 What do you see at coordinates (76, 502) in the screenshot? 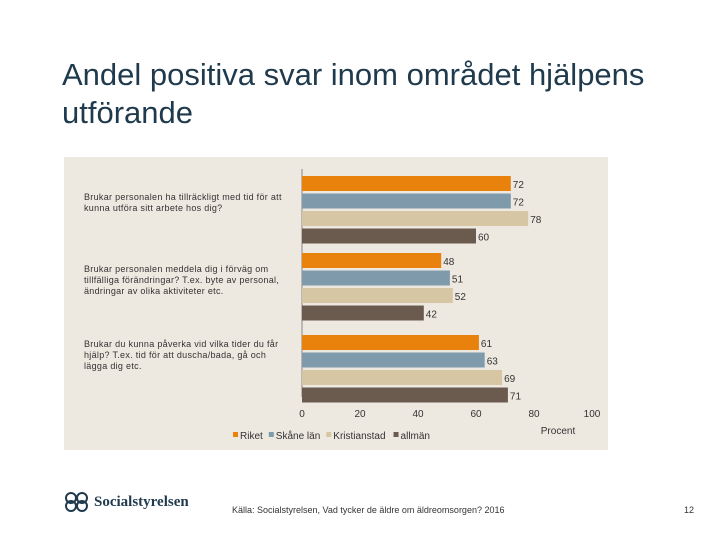
I see `logo-emblem-icon` at bounding box center [76, 502].